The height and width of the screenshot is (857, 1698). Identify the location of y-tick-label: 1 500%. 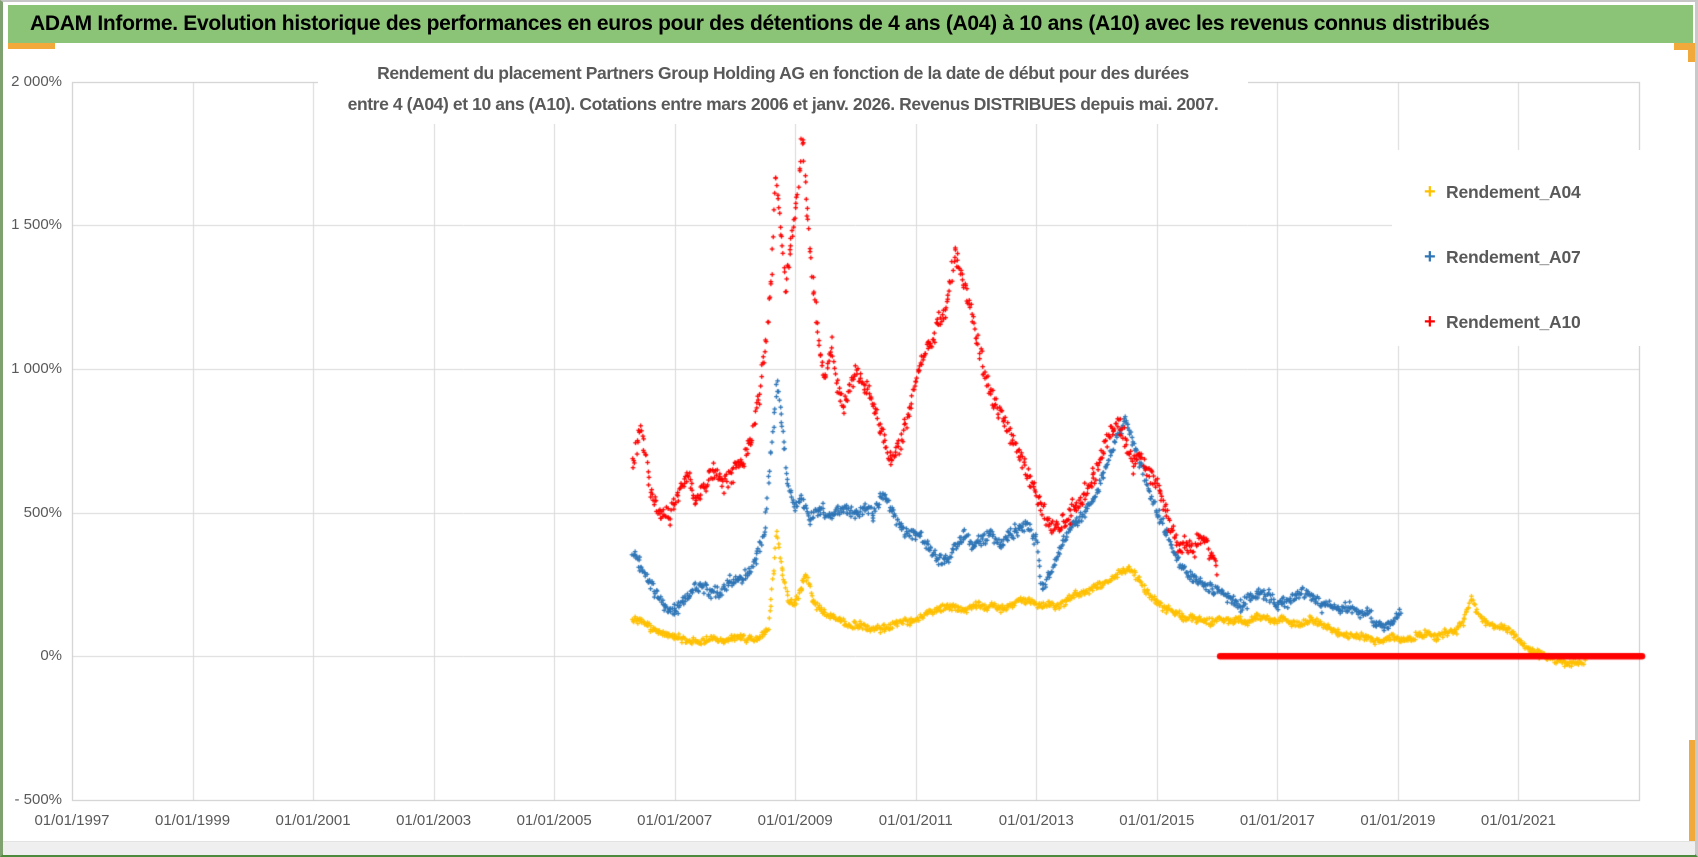
(36, 225).